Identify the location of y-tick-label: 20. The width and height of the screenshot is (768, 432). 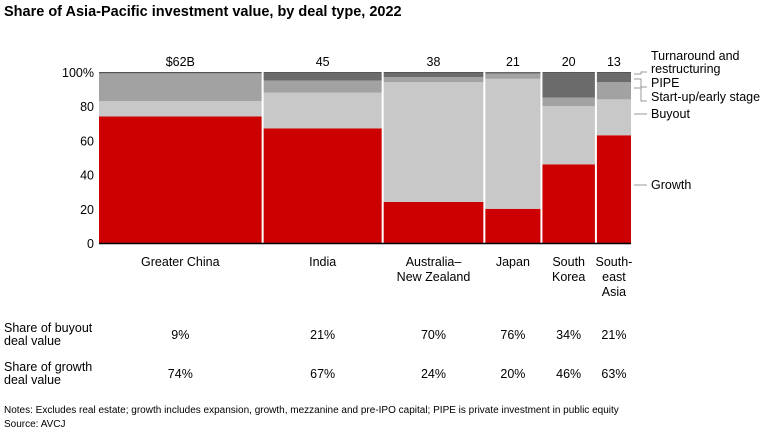
(87, 210).